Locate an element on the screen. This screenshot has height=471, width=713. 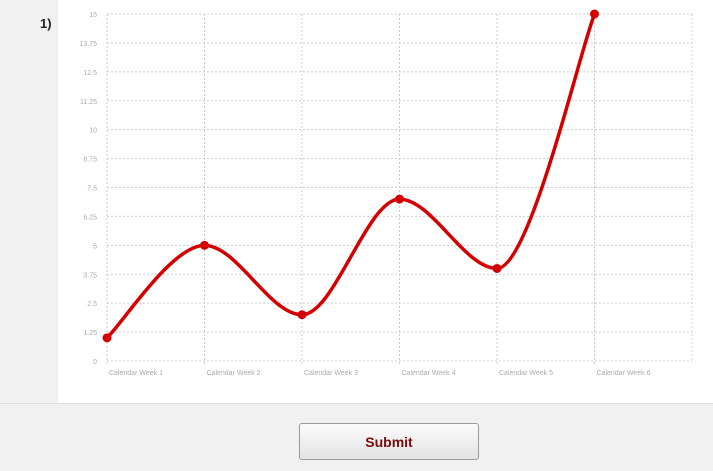
x-tick-label: Calendar Week 5 is located at coordinates (526, 373).